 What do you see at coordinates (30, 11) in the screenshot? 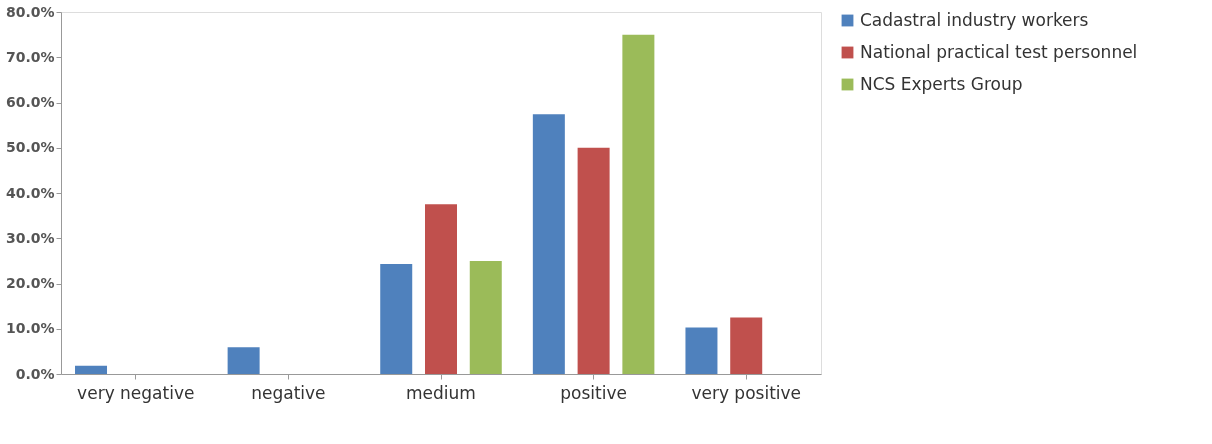
I see `y-tick-label: 80.0%` at bounding box center [30, 11].